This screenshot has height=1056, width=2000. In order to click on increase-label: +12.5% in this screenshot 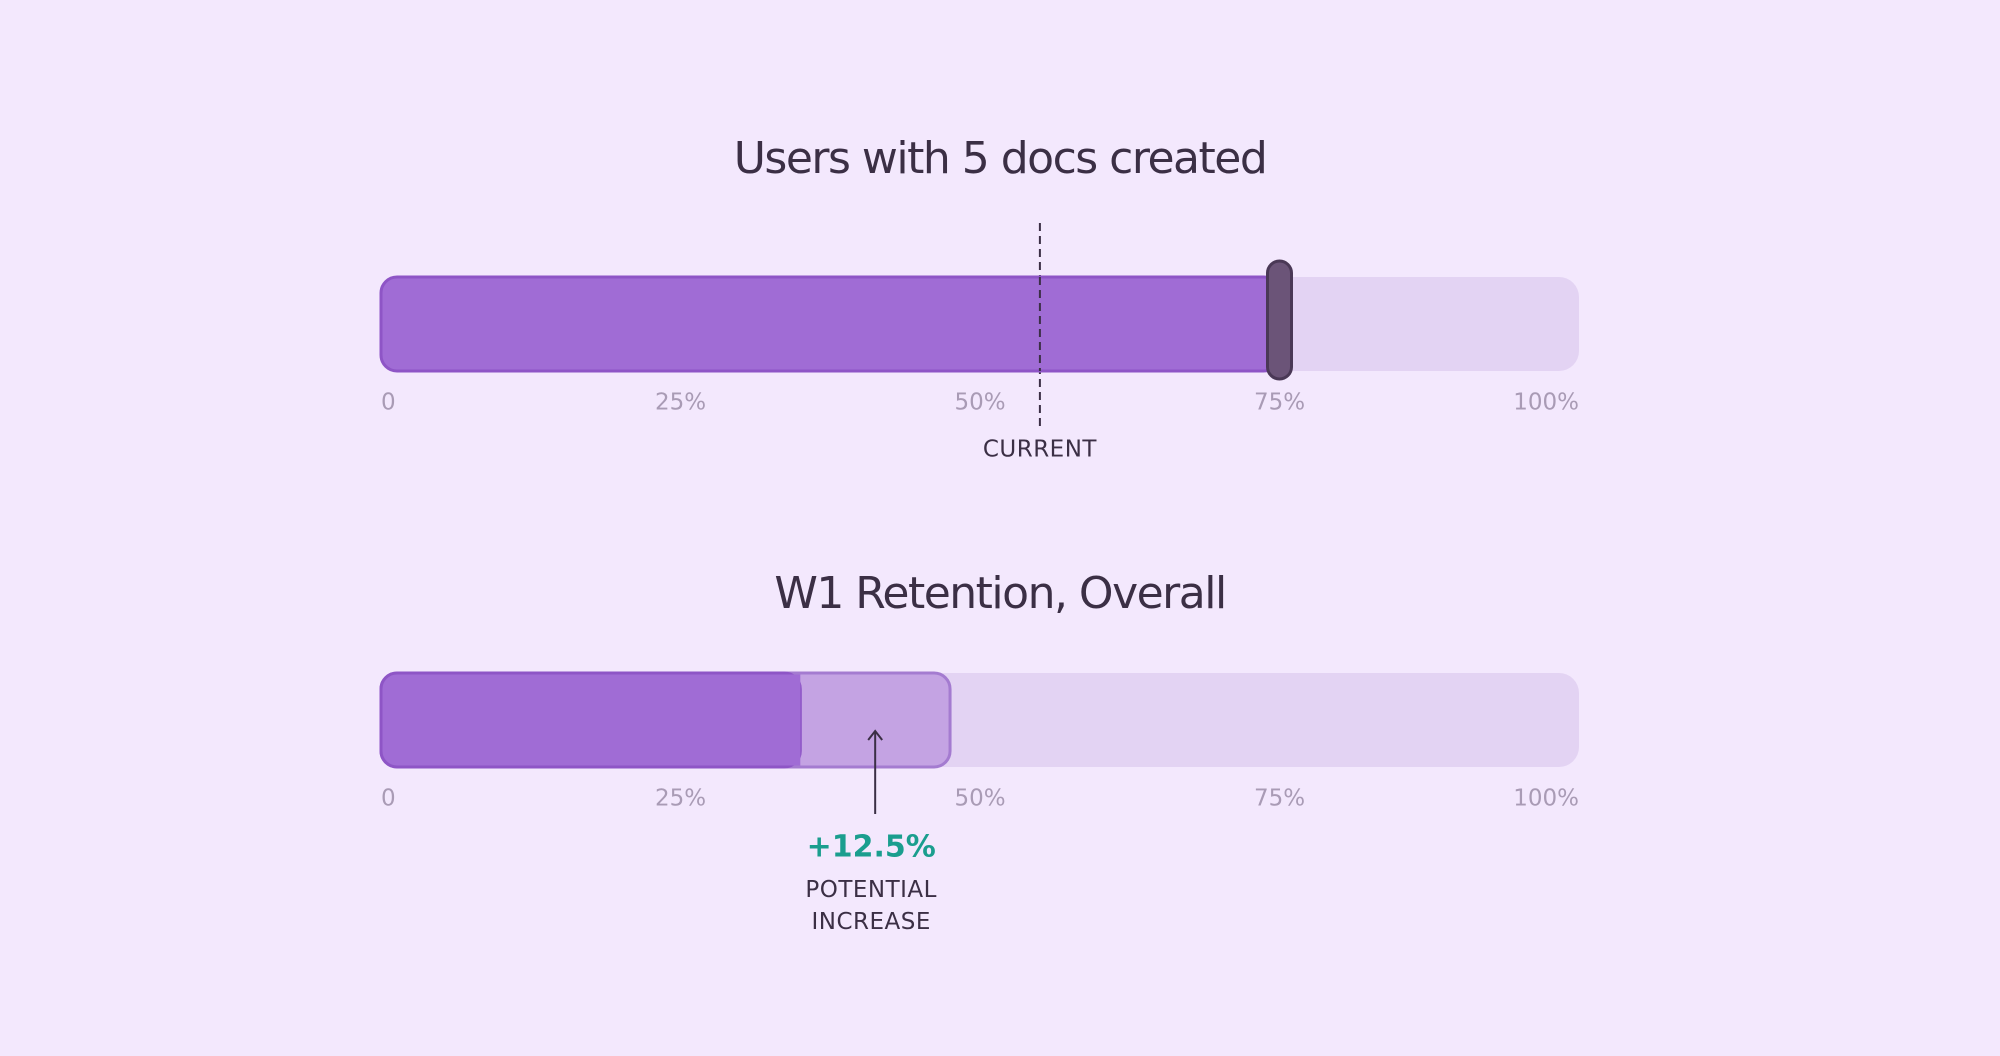, I will do `click(871, 847)`.